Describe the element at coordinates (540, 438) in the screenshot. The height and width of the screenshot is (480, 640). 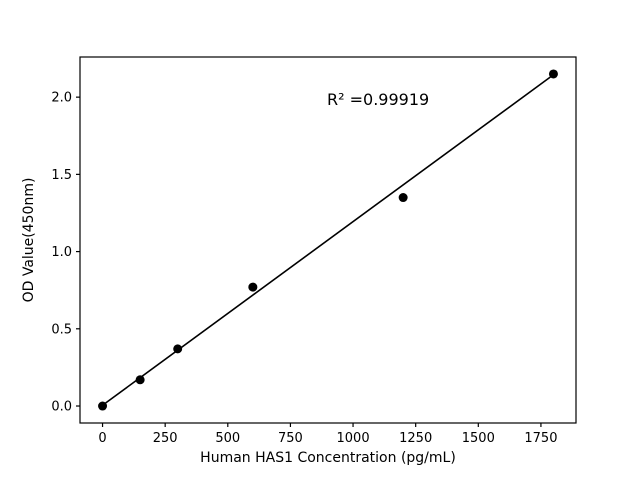
I see `x-tick-label: 1750` at that location.